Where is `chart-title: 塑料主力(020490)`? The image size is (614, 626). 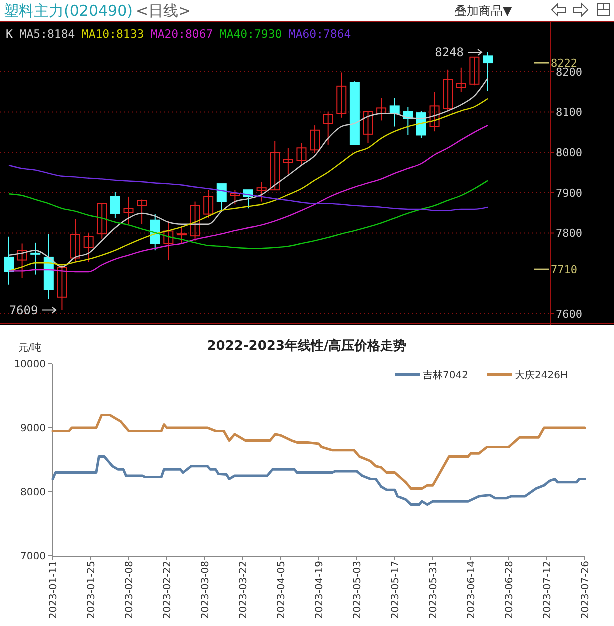 chart-title: 塑料主力(020490) is located at coordinates (68, 11).